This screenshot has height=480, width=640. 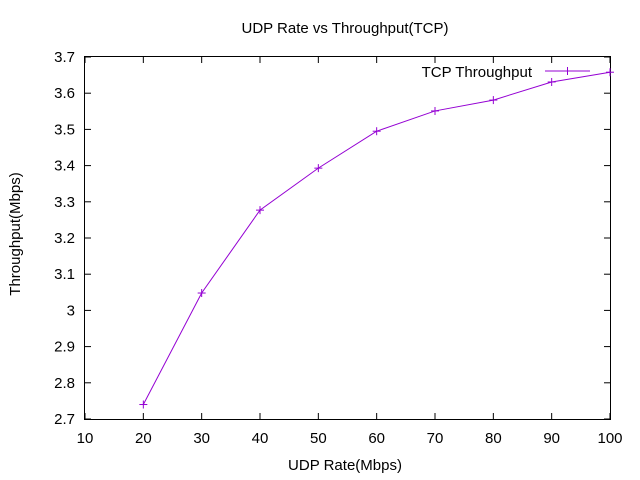 What do you see at coordinates (260, 438) in the screenshot?
I see `x-tick-label: 40` at bounding box center [260, 438].